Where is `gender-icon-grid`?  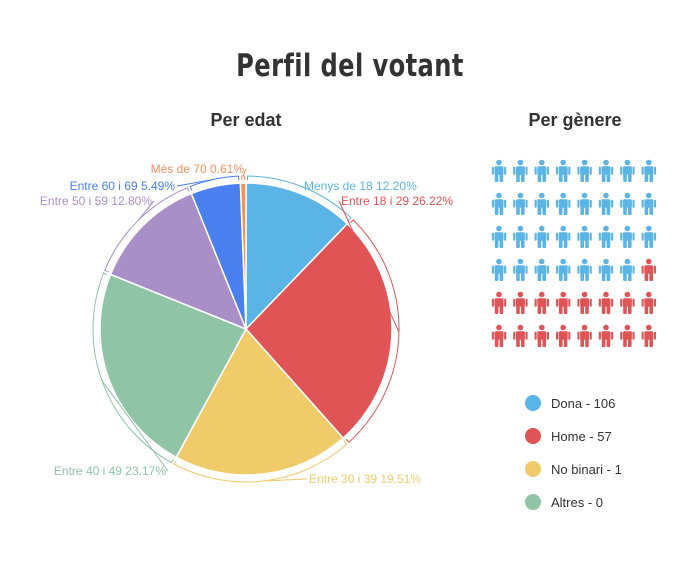 gender-icon-grid is located at coordinates (573, 253).